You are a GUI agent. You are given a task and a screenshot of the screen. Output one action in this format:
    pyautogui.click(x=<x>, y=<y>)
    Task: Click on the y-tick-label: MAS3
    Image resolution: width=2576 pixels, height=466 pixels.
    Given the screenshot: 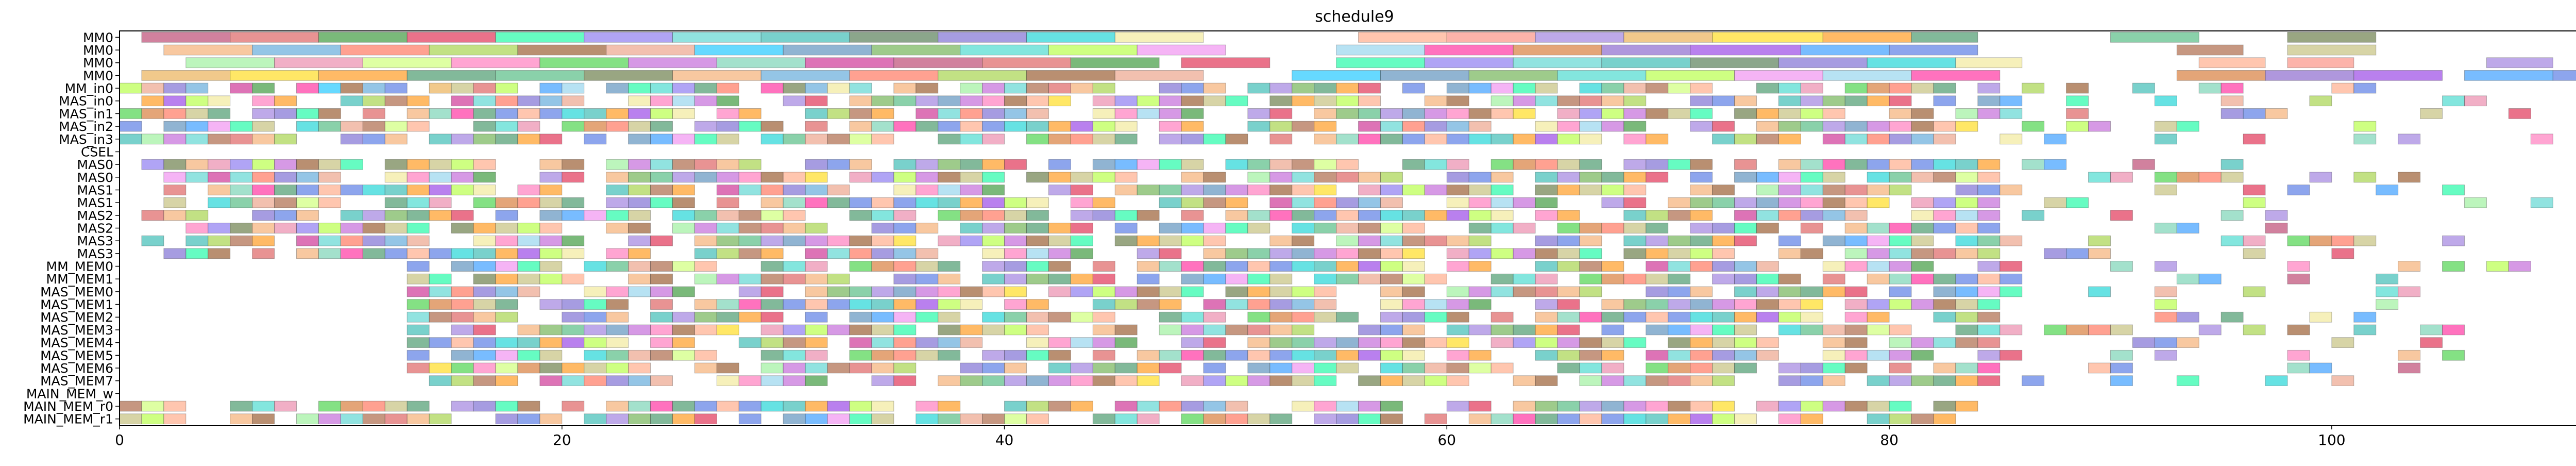 What is the action you would take?
    pyautogui.click(x=95, y=241)
    